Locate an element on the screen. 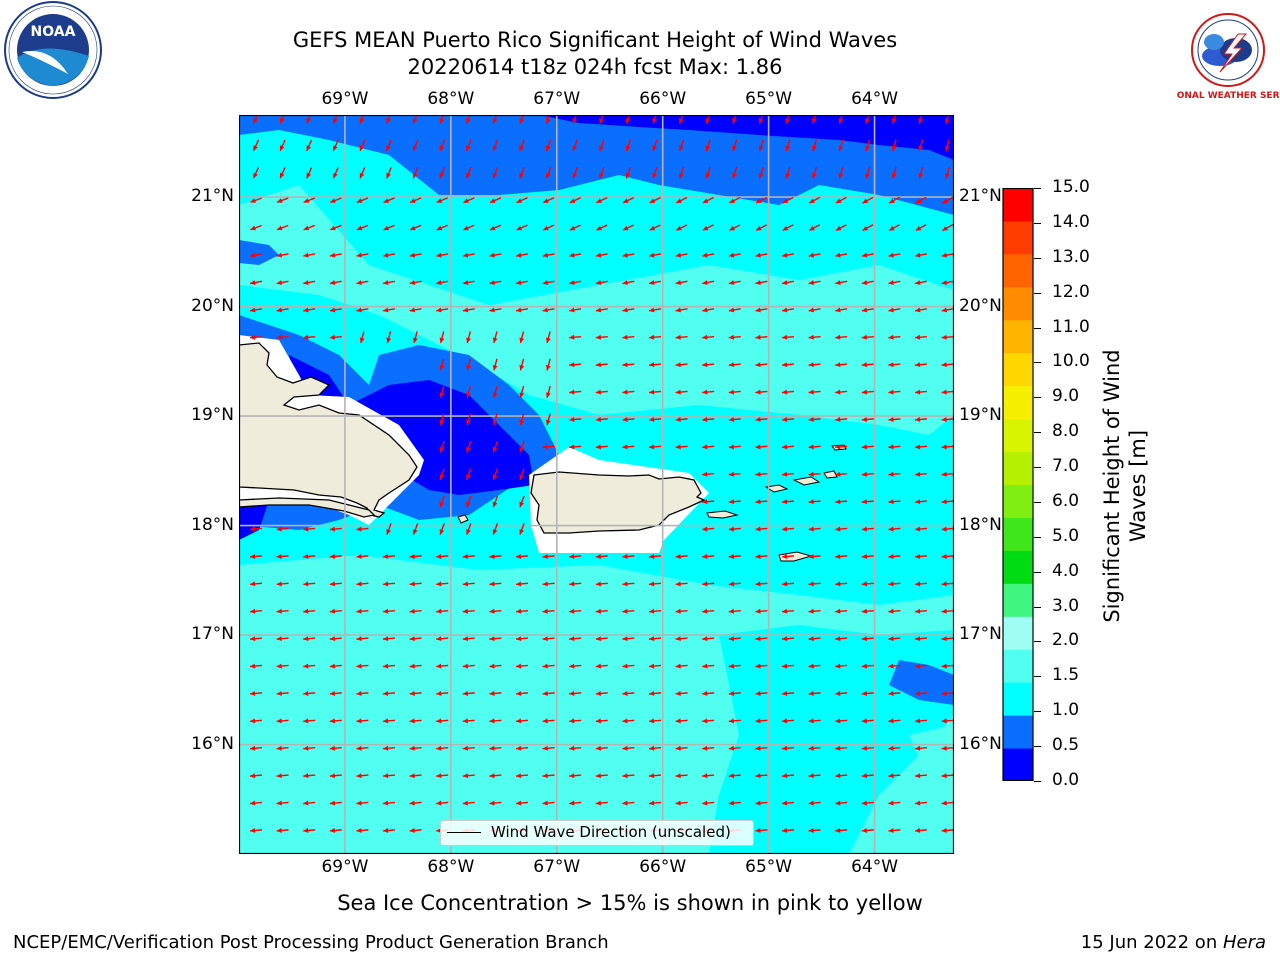  lat-label-right-1: 20°N is located at coordinates (980, 305).